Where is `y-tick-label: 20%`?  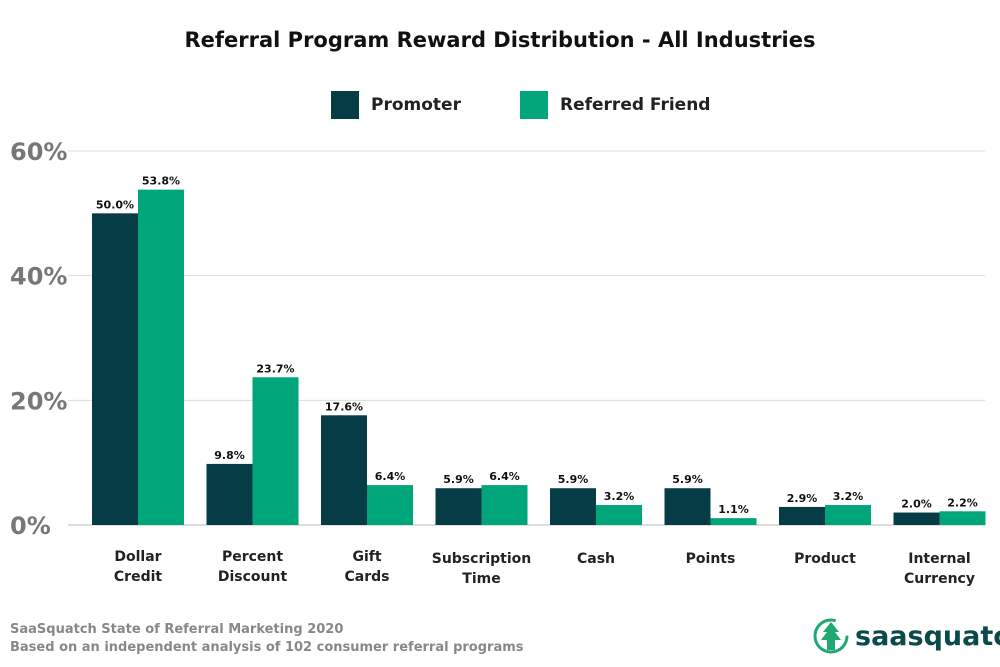 y-tick-label: 20% is located at coordinates (38, 401).